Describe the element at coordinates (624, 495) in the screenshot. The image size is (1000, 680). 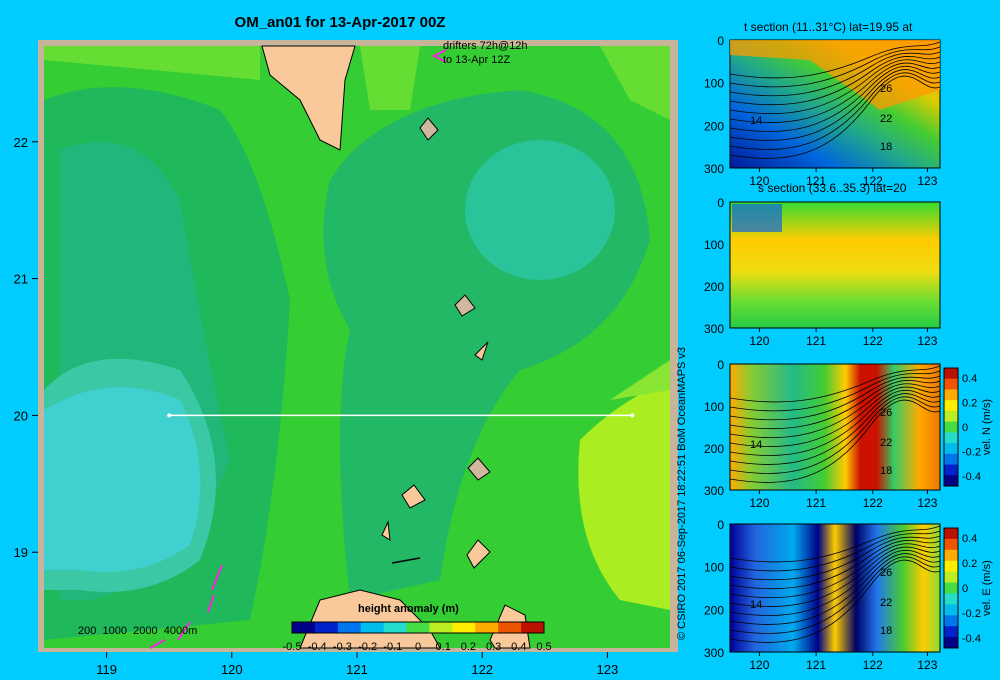
I see `high-band` at that location.